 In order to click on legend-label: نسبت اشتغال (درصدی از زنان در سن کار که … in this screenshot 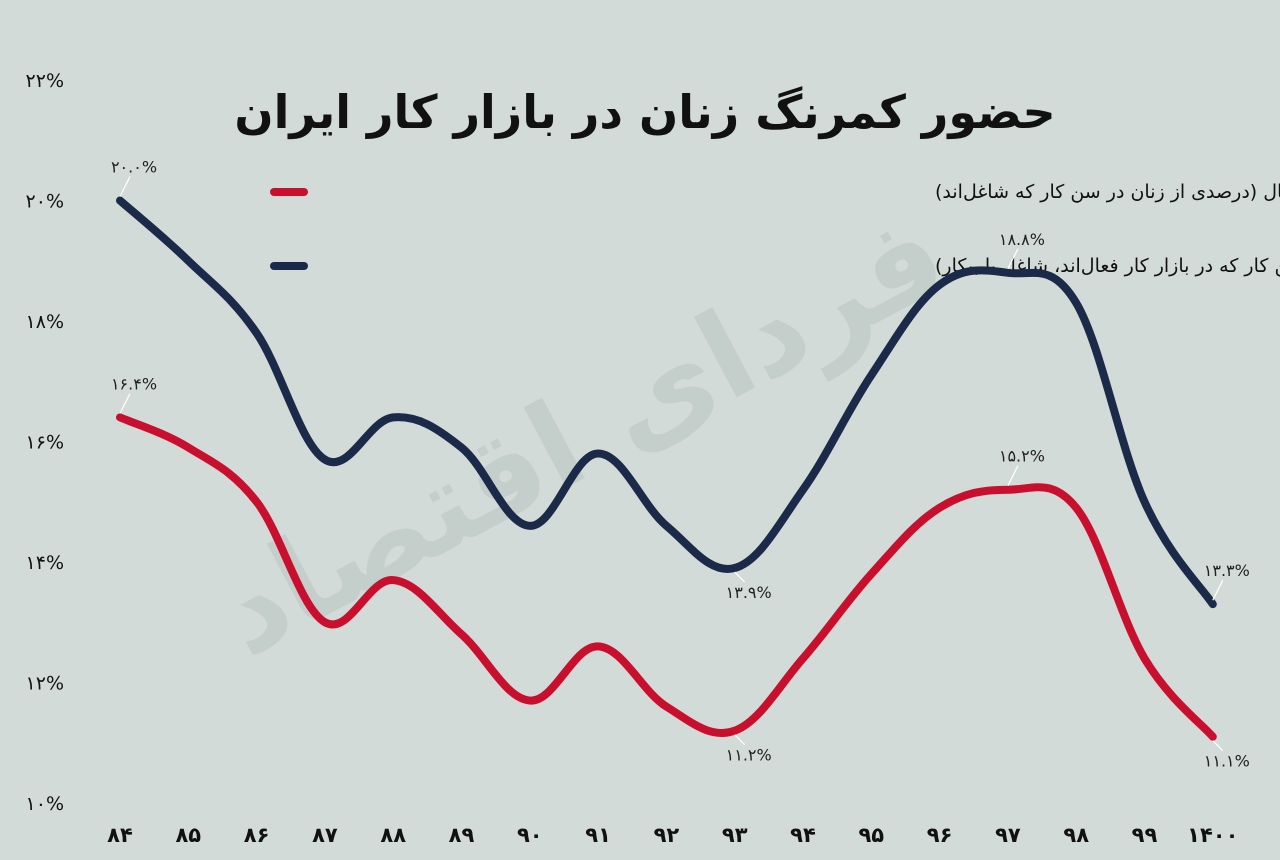, I will do `click(1107, 192)`.